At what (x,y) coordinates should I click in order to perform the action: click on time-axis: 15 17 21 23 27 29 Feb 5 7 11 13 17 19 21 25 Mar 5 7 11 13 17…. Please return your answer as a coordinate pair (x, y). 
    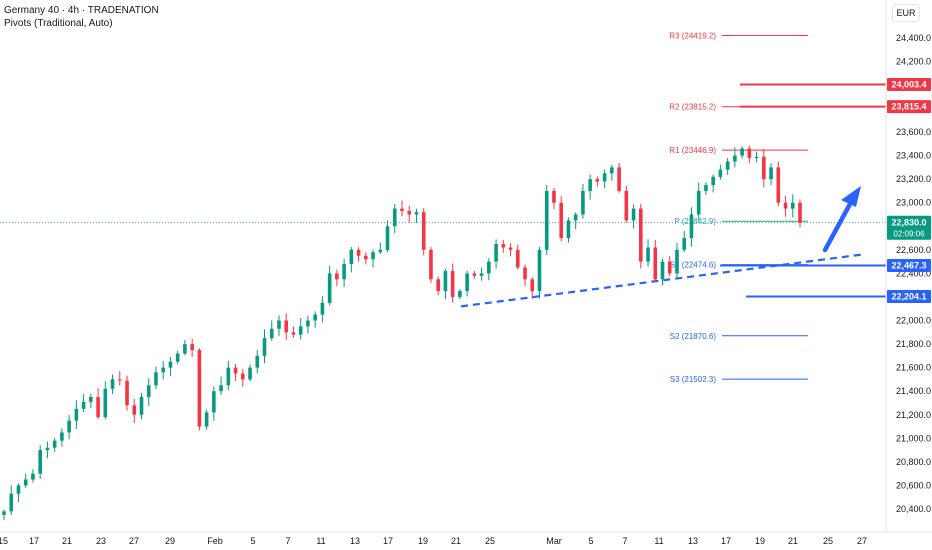
    Looking at the image, I should click on (433, 541).